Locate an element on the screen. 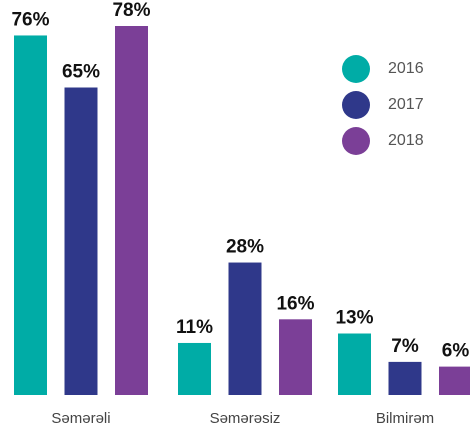 The width and height of the screenshot is (470, 433). value-label: 7% is located at coordinates (405, 346).